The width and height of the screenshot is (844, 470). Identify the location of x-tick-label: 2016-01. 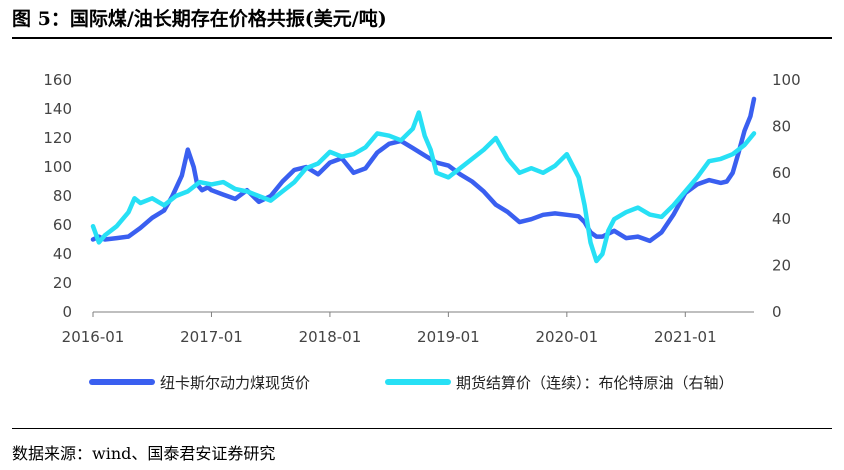
(93, 337).